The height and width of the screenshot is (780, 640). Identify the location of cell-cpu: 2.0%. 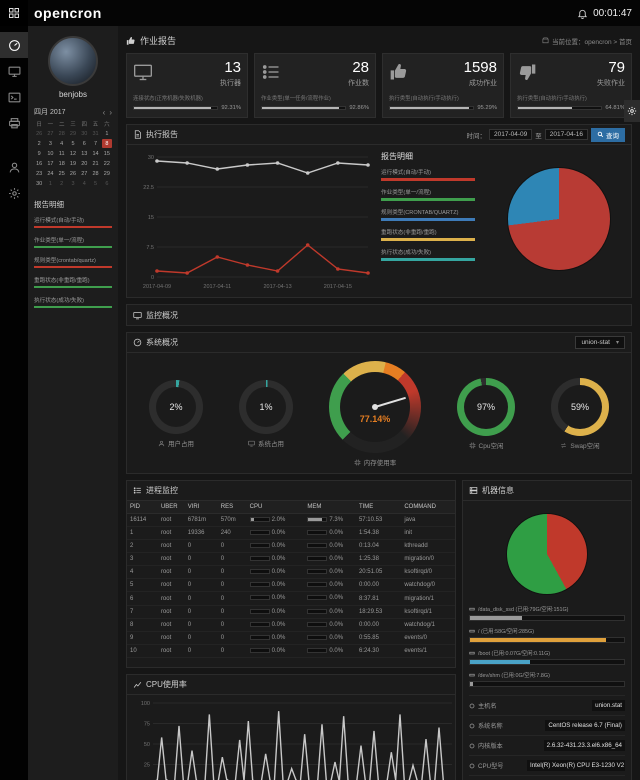
(275, 520).